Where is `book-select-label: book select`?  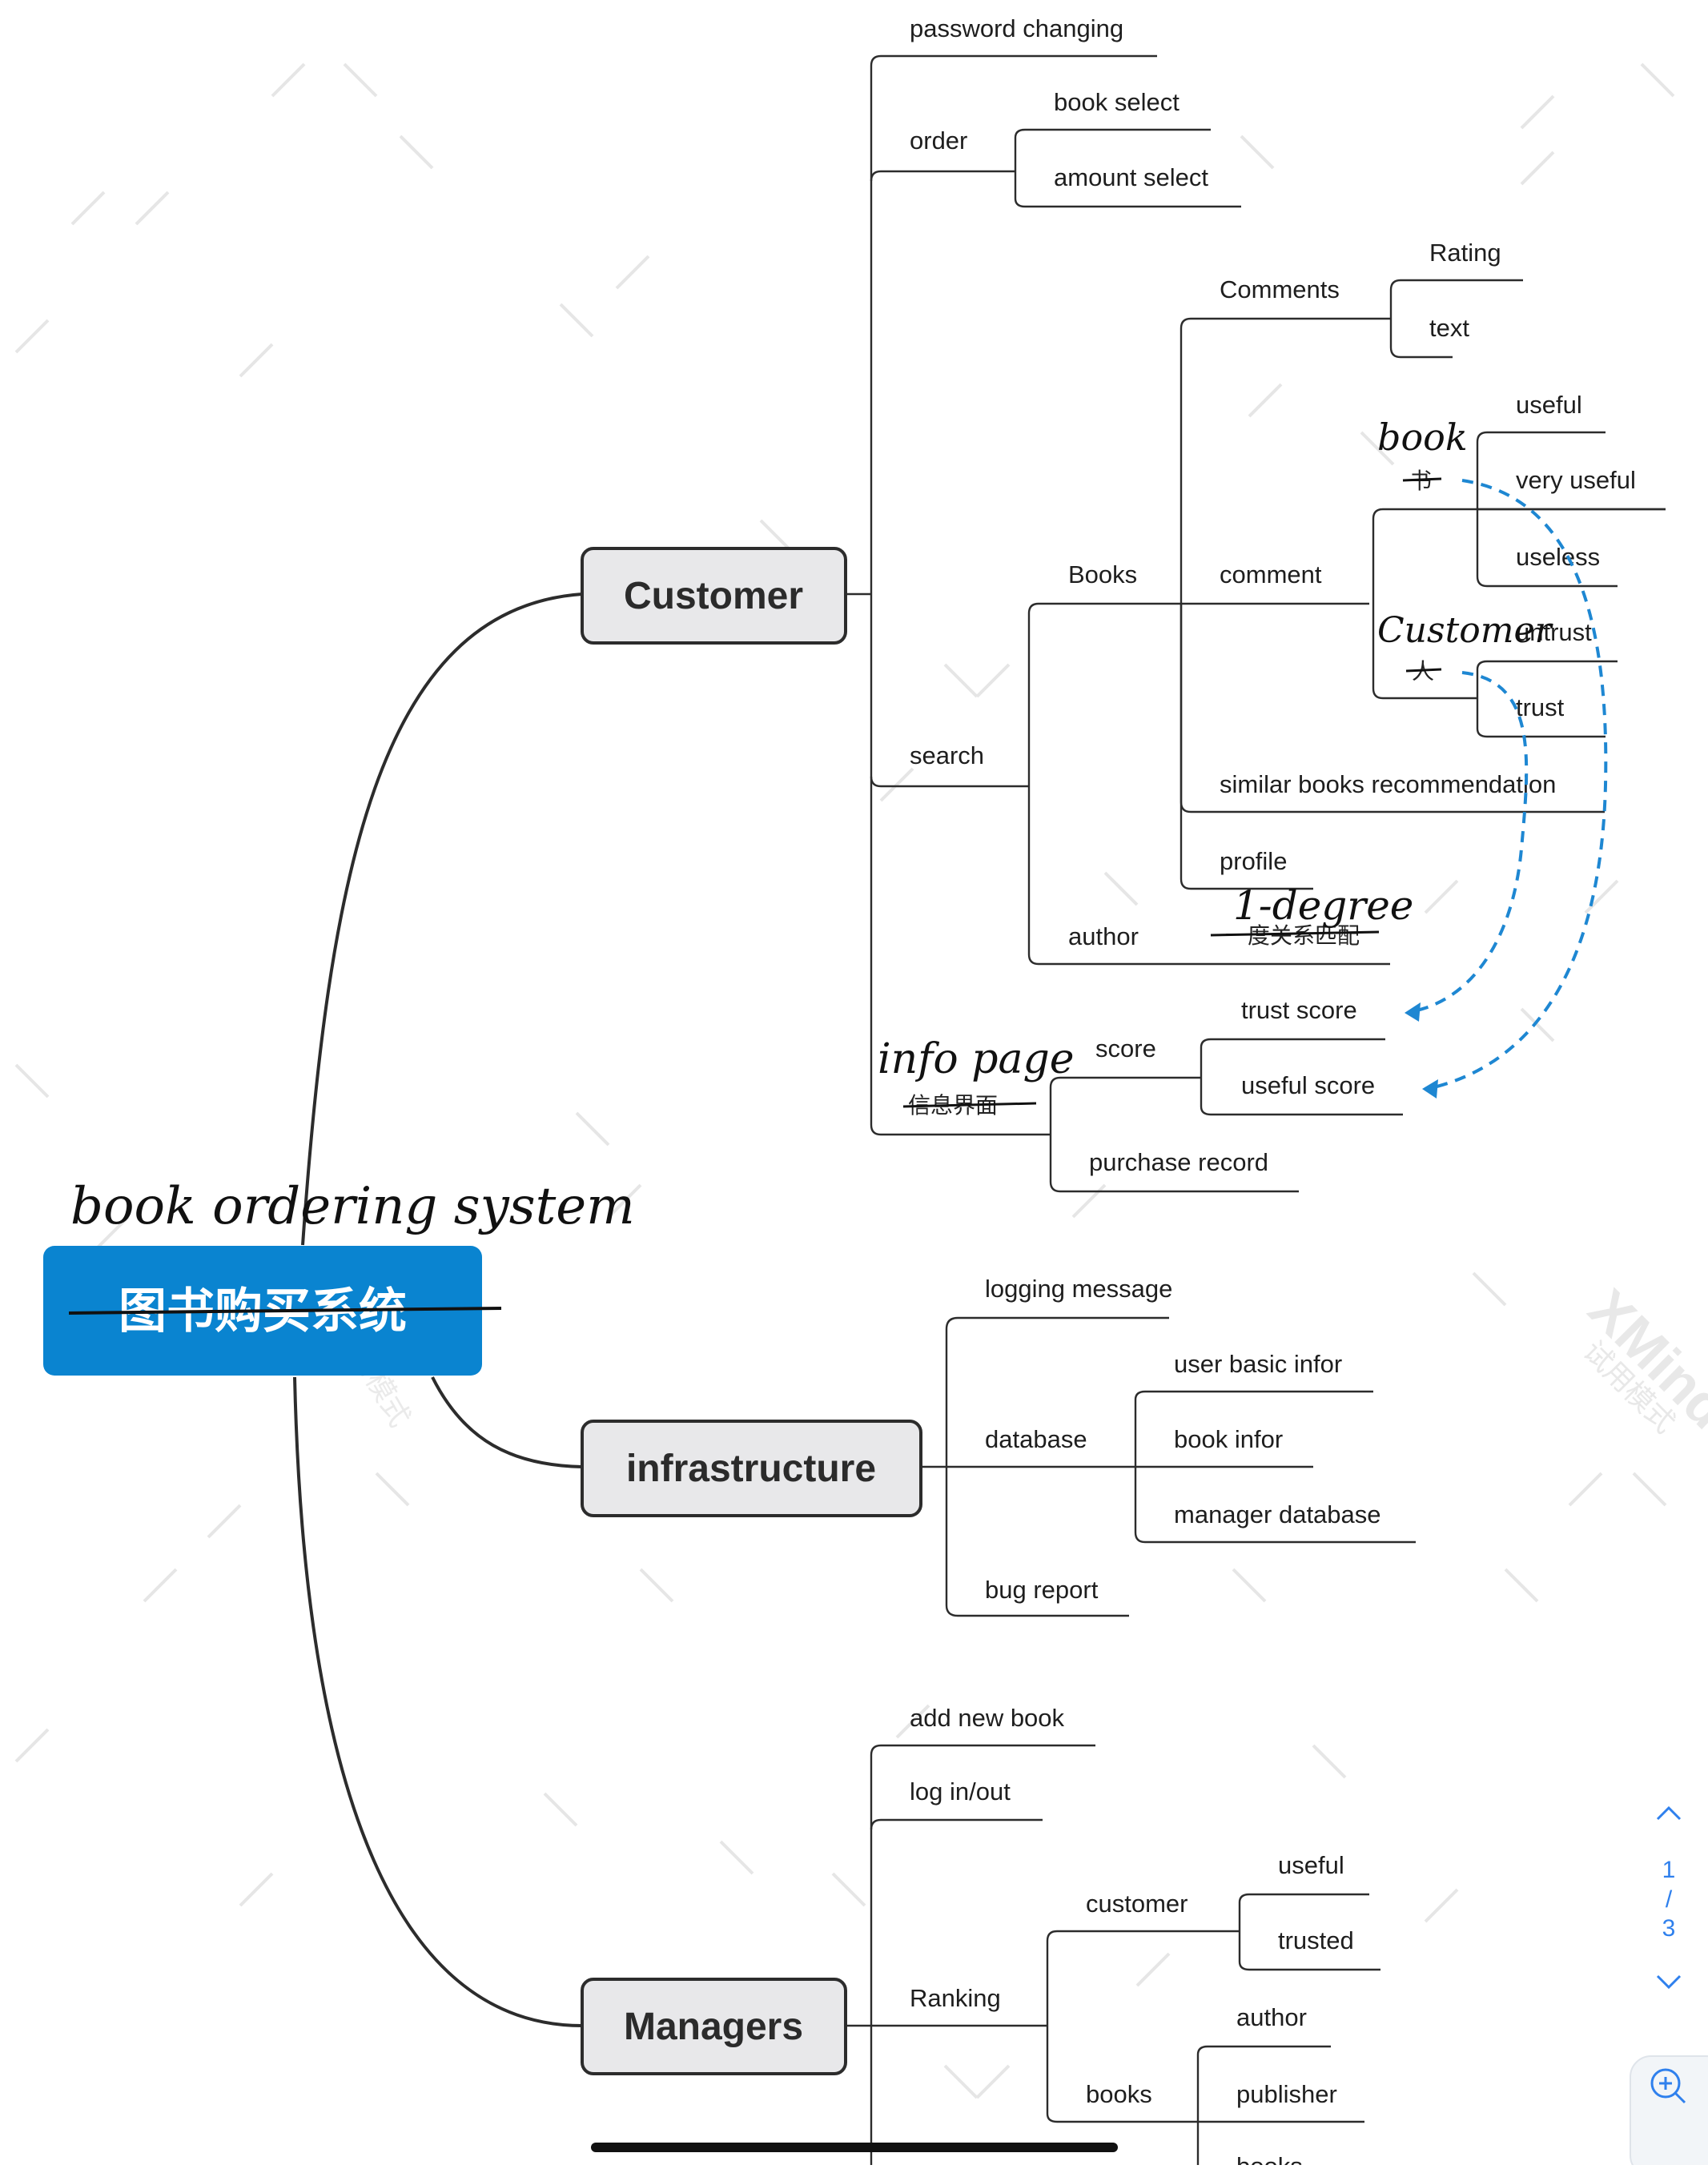 book-select-label: book select is located at coordinates (1117, 102).